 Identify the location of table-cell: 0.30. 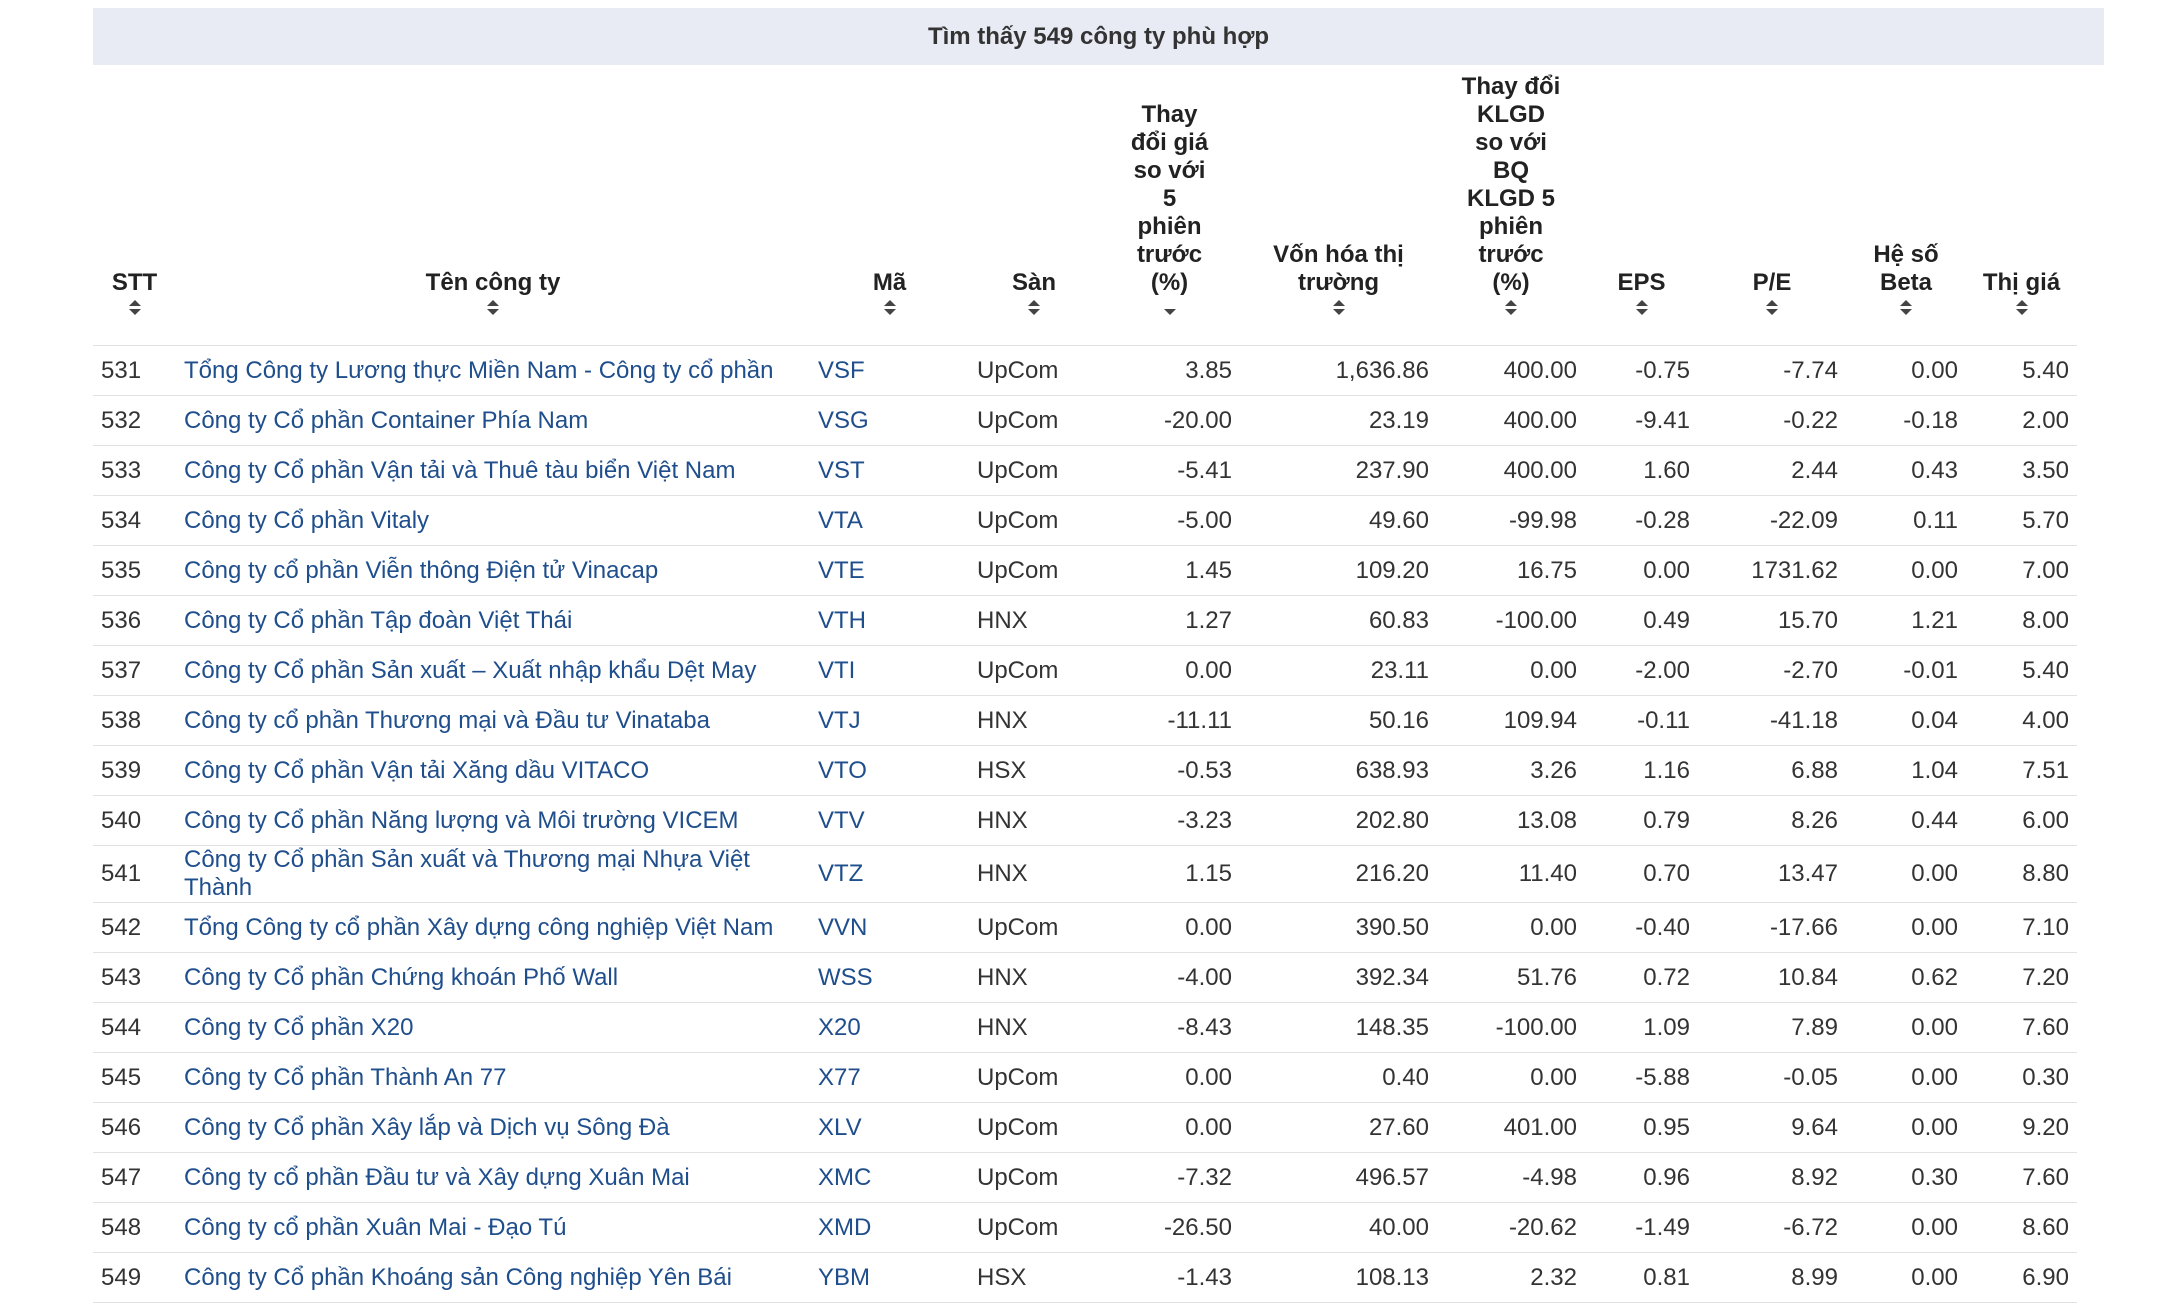
(1906, 1177).